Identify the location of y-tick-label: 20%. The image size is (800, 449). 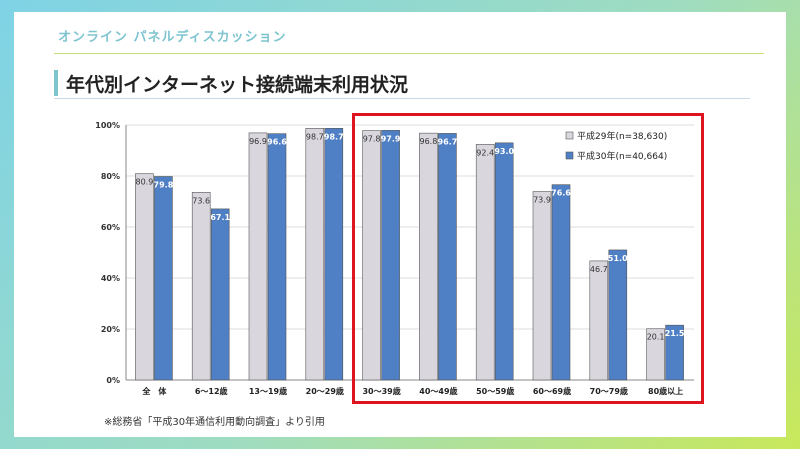
(110, 329).